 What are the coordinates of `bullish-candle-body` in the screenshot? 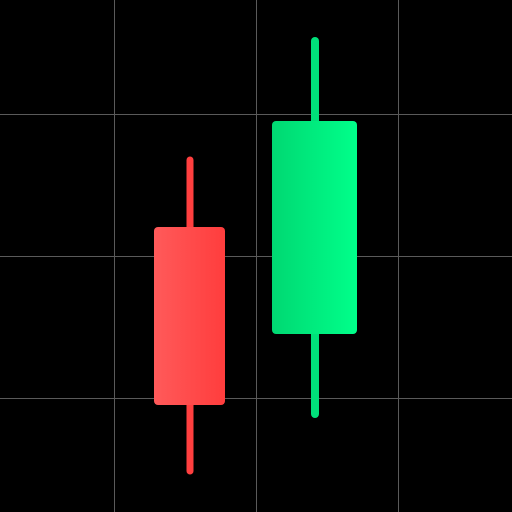 It's located at (314, 227).